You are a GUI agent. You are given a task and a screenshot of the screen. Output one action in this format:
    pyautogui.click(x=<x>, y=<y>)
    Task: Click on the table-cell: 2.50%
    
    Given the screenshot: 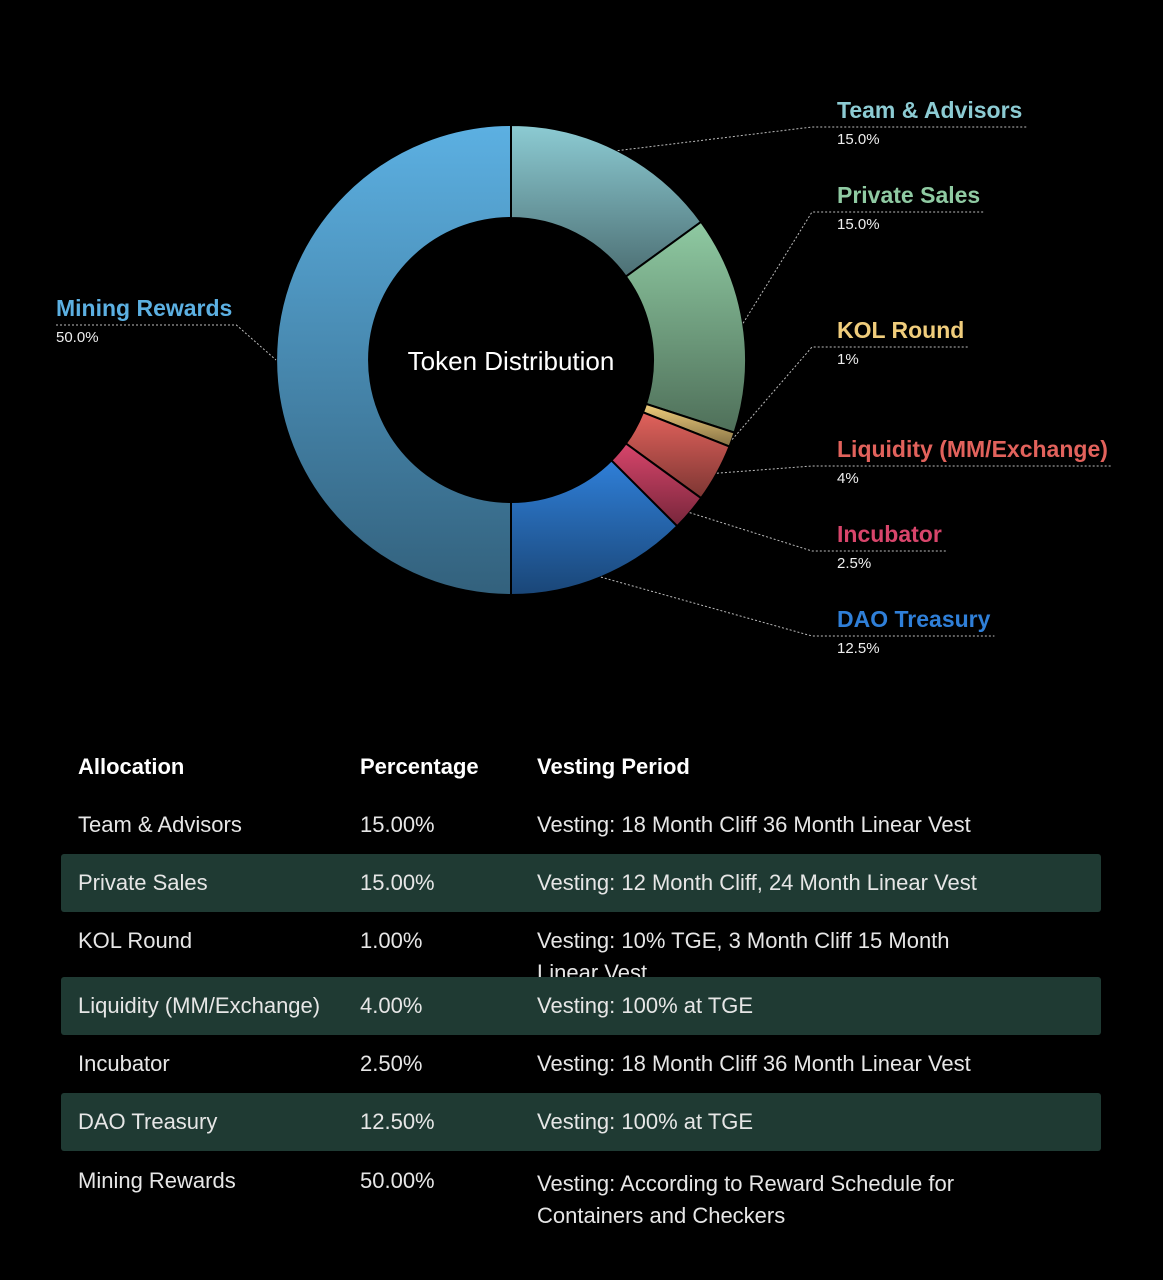 What is the action you would take?
    pyautogui.click(x=391, y=1063)
    